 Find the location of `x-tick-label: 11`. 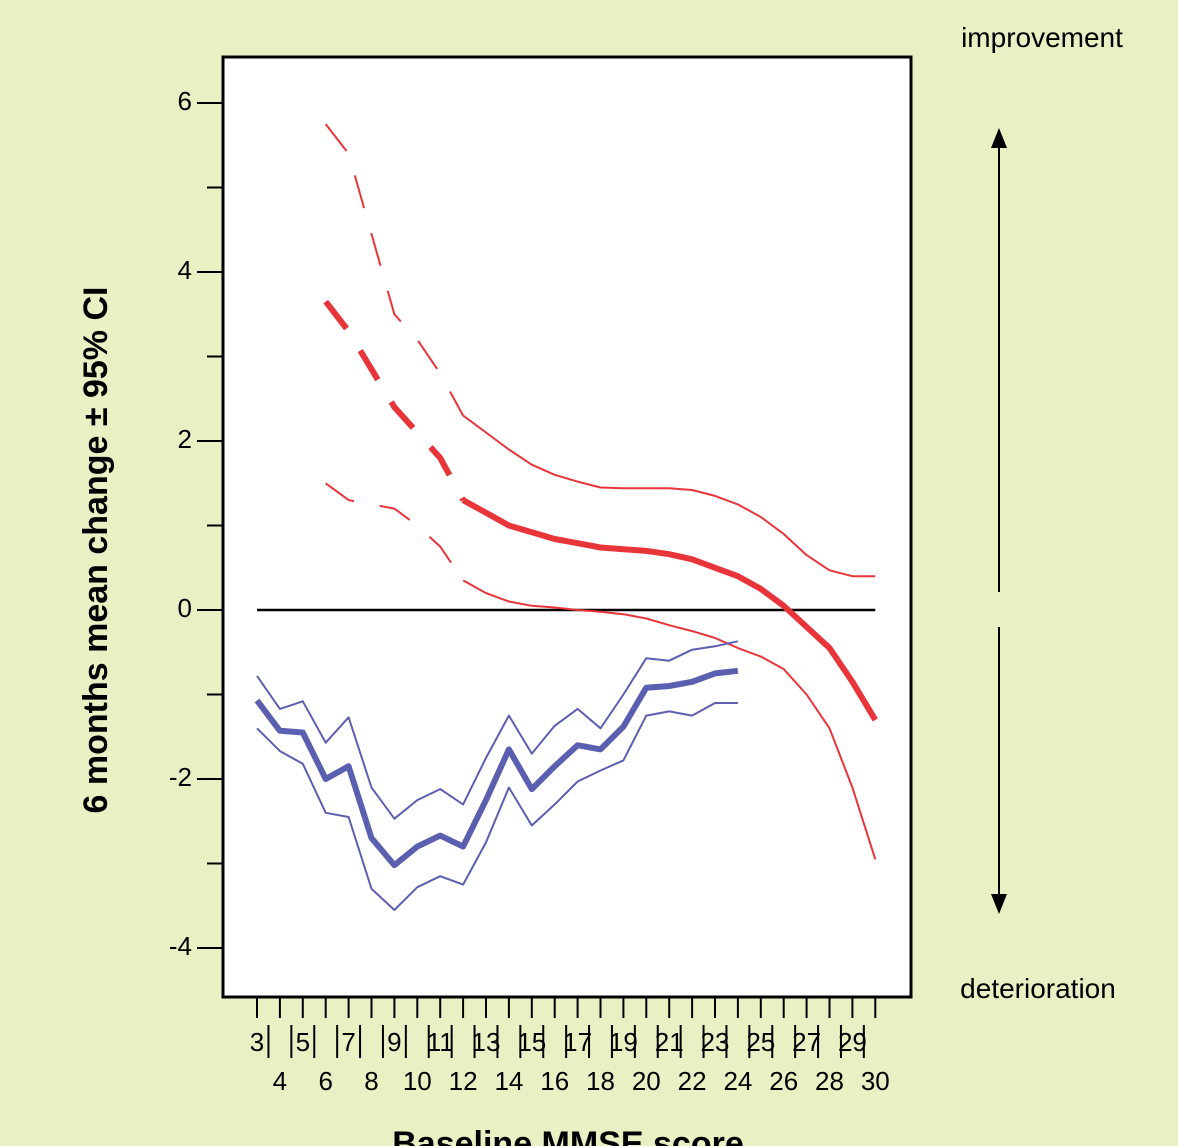

x-tick-label: 11 is located at coordinates (440, 1042).